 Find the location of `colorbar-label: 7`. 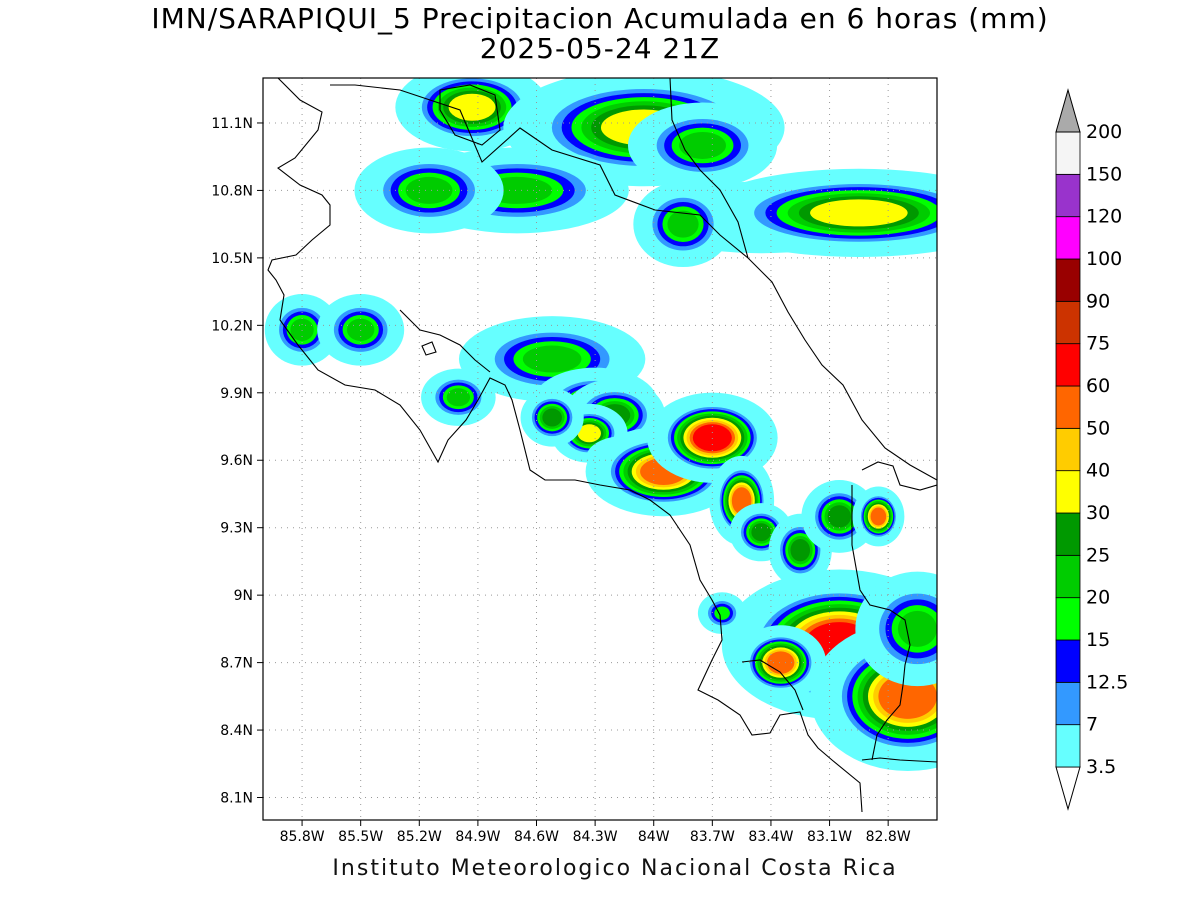

colorbar-label: 7 is located at coordinates (1092, 725).